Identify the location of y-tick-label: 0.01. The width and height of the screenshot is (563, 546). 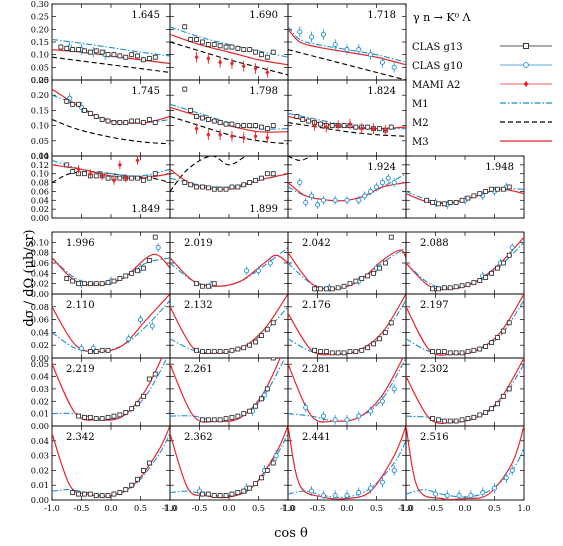
(40, 485).